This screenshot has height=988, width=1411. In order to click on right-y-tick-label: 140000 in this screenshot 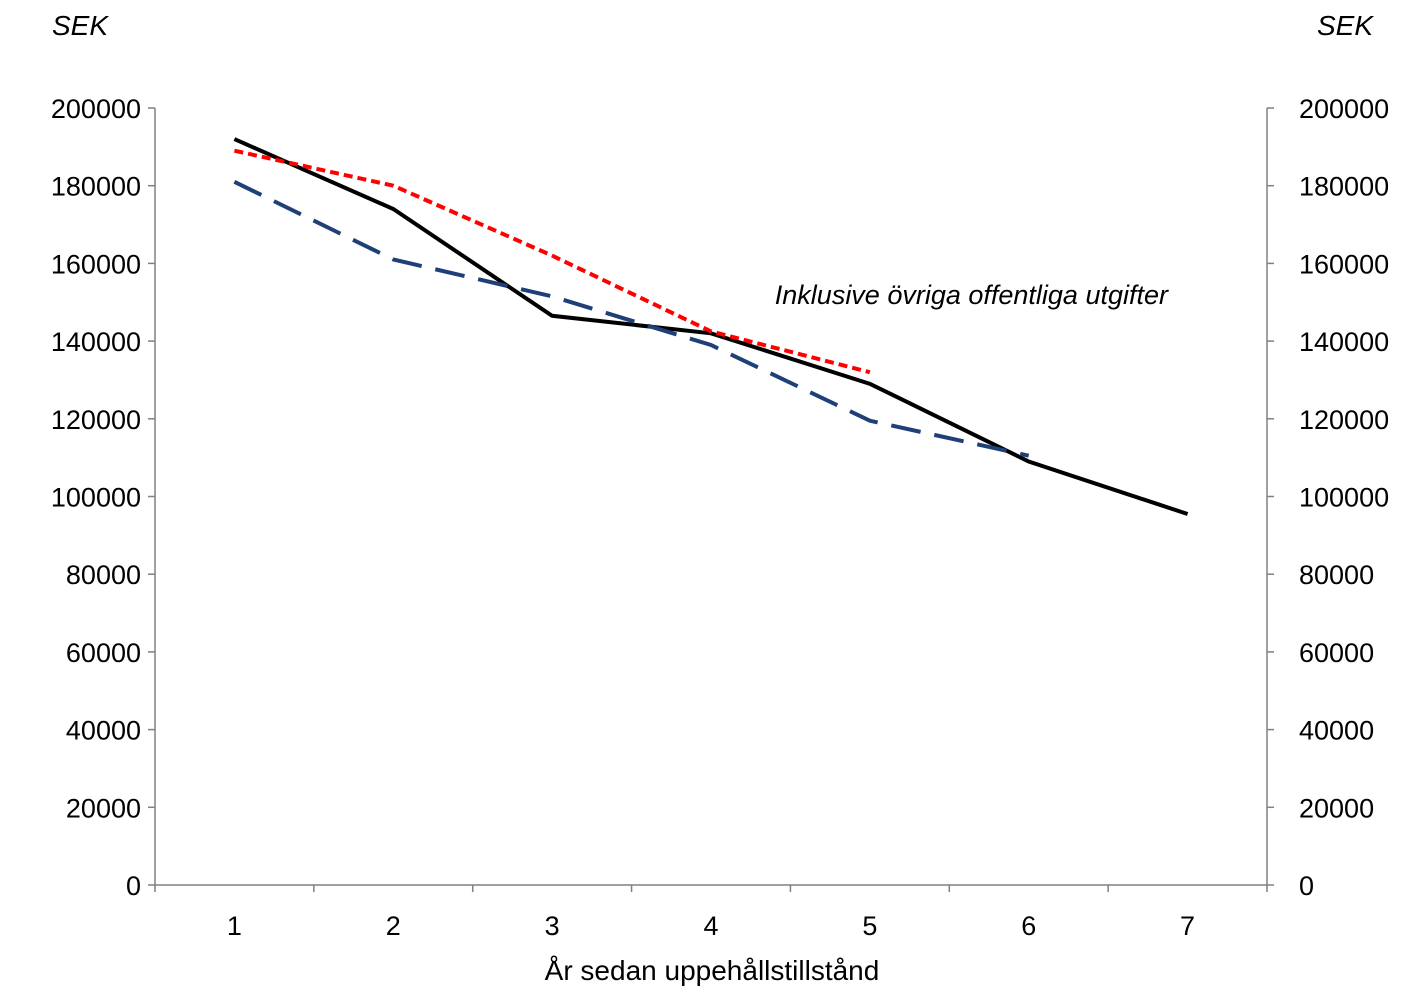, I will do `click(1344, 342)`.